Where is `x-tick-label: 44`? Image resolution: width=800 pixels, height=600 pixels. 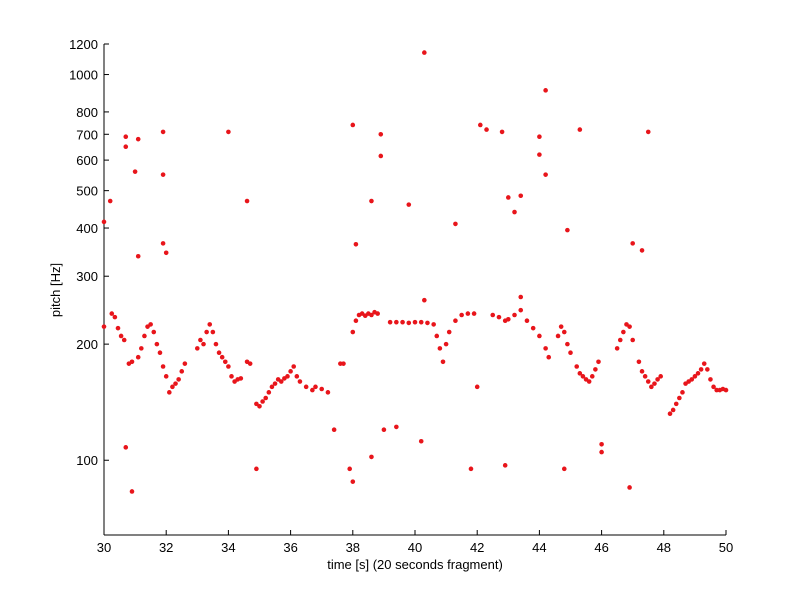
x-tick-label: 44 is located at coordinates (539, 547).